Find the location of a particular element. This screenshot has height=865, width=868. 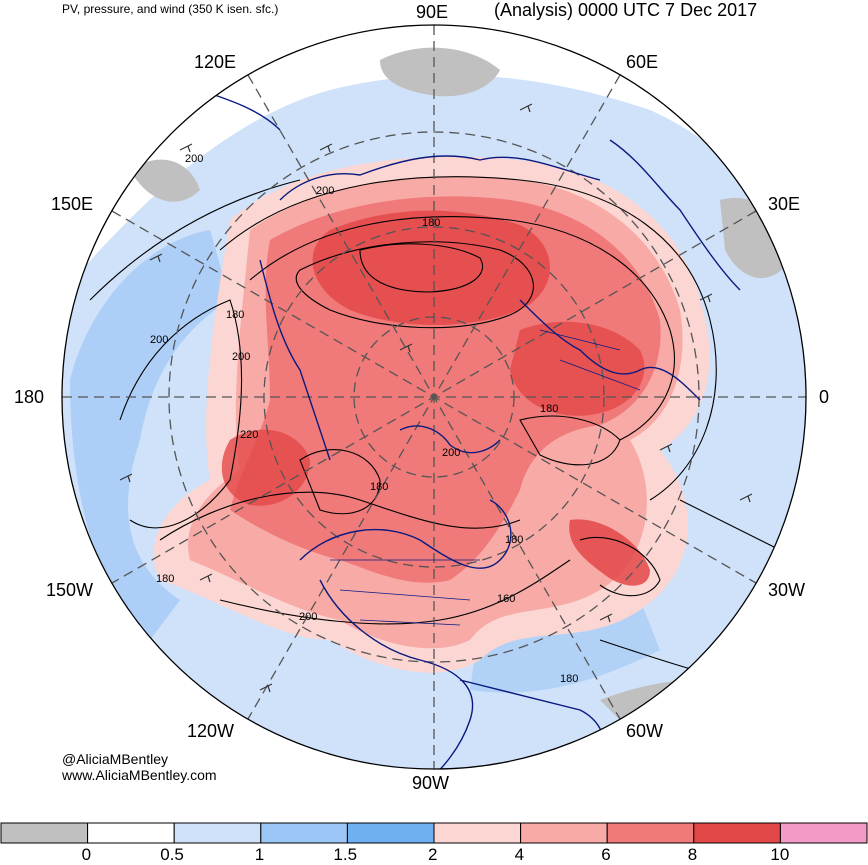

pv-gray-patch-nw is located at coordinates (165, 180).